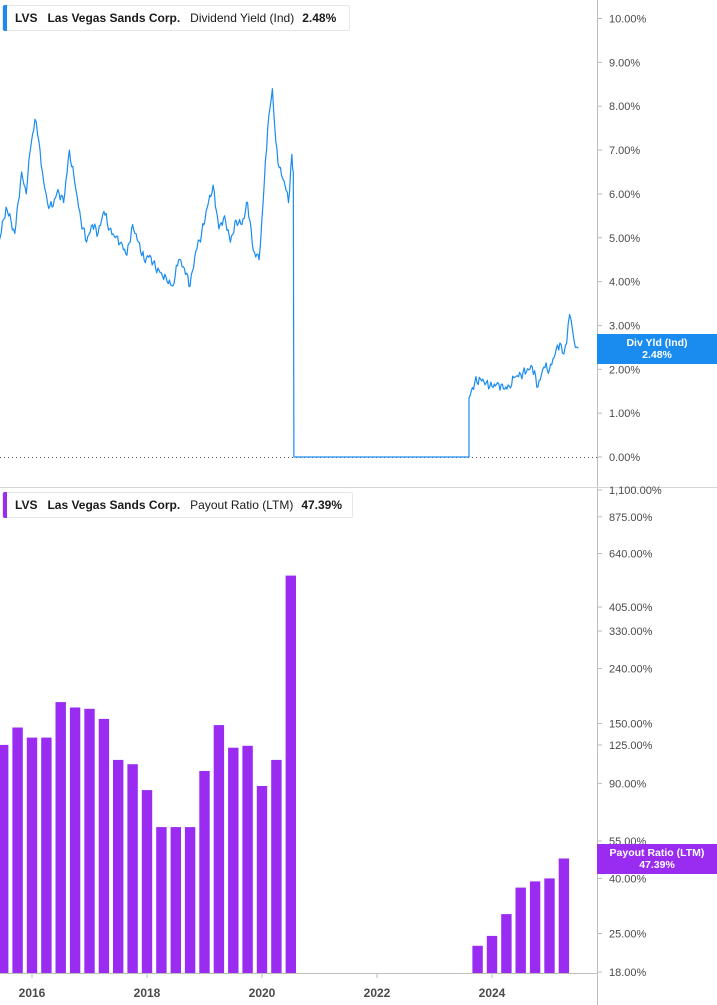  I want to click on y-tick-label: 4.00%, so click(624, 283).